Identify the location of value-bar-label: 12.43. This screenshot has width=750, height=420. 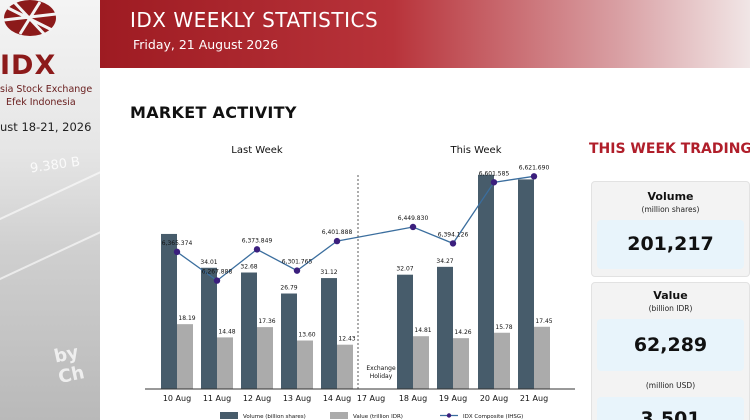
(346, 339).